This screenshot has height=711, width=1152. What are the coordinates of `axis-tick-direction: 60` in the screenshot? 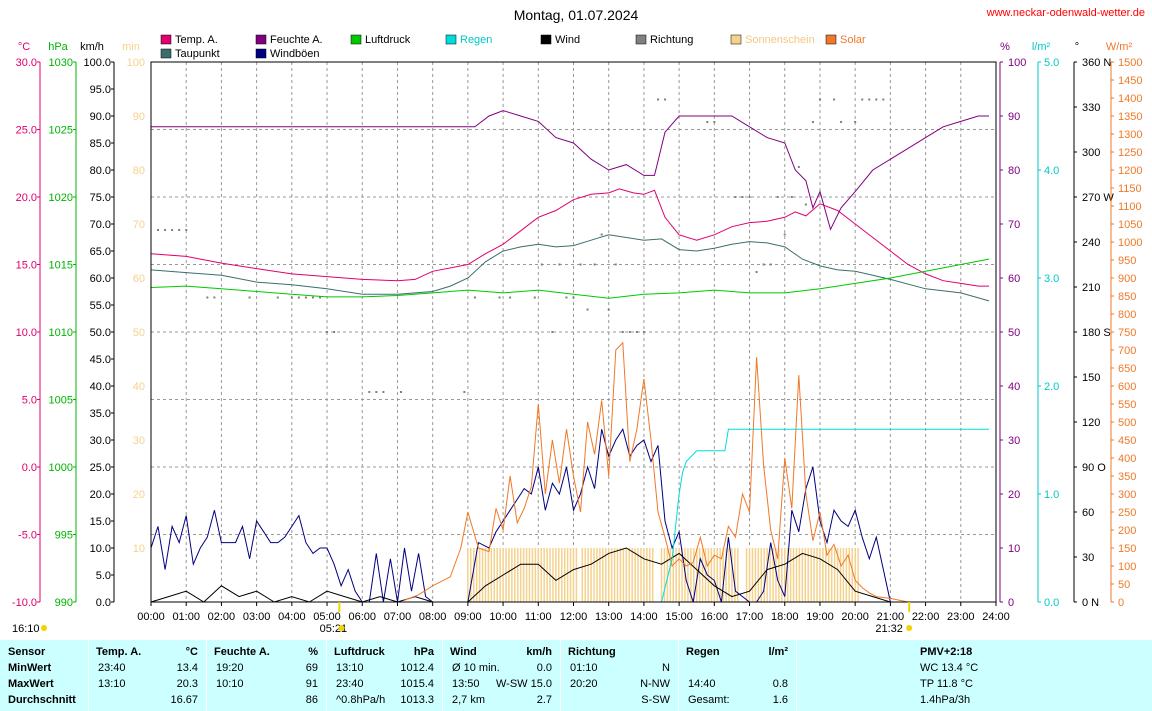 It's located at (1088, 513).